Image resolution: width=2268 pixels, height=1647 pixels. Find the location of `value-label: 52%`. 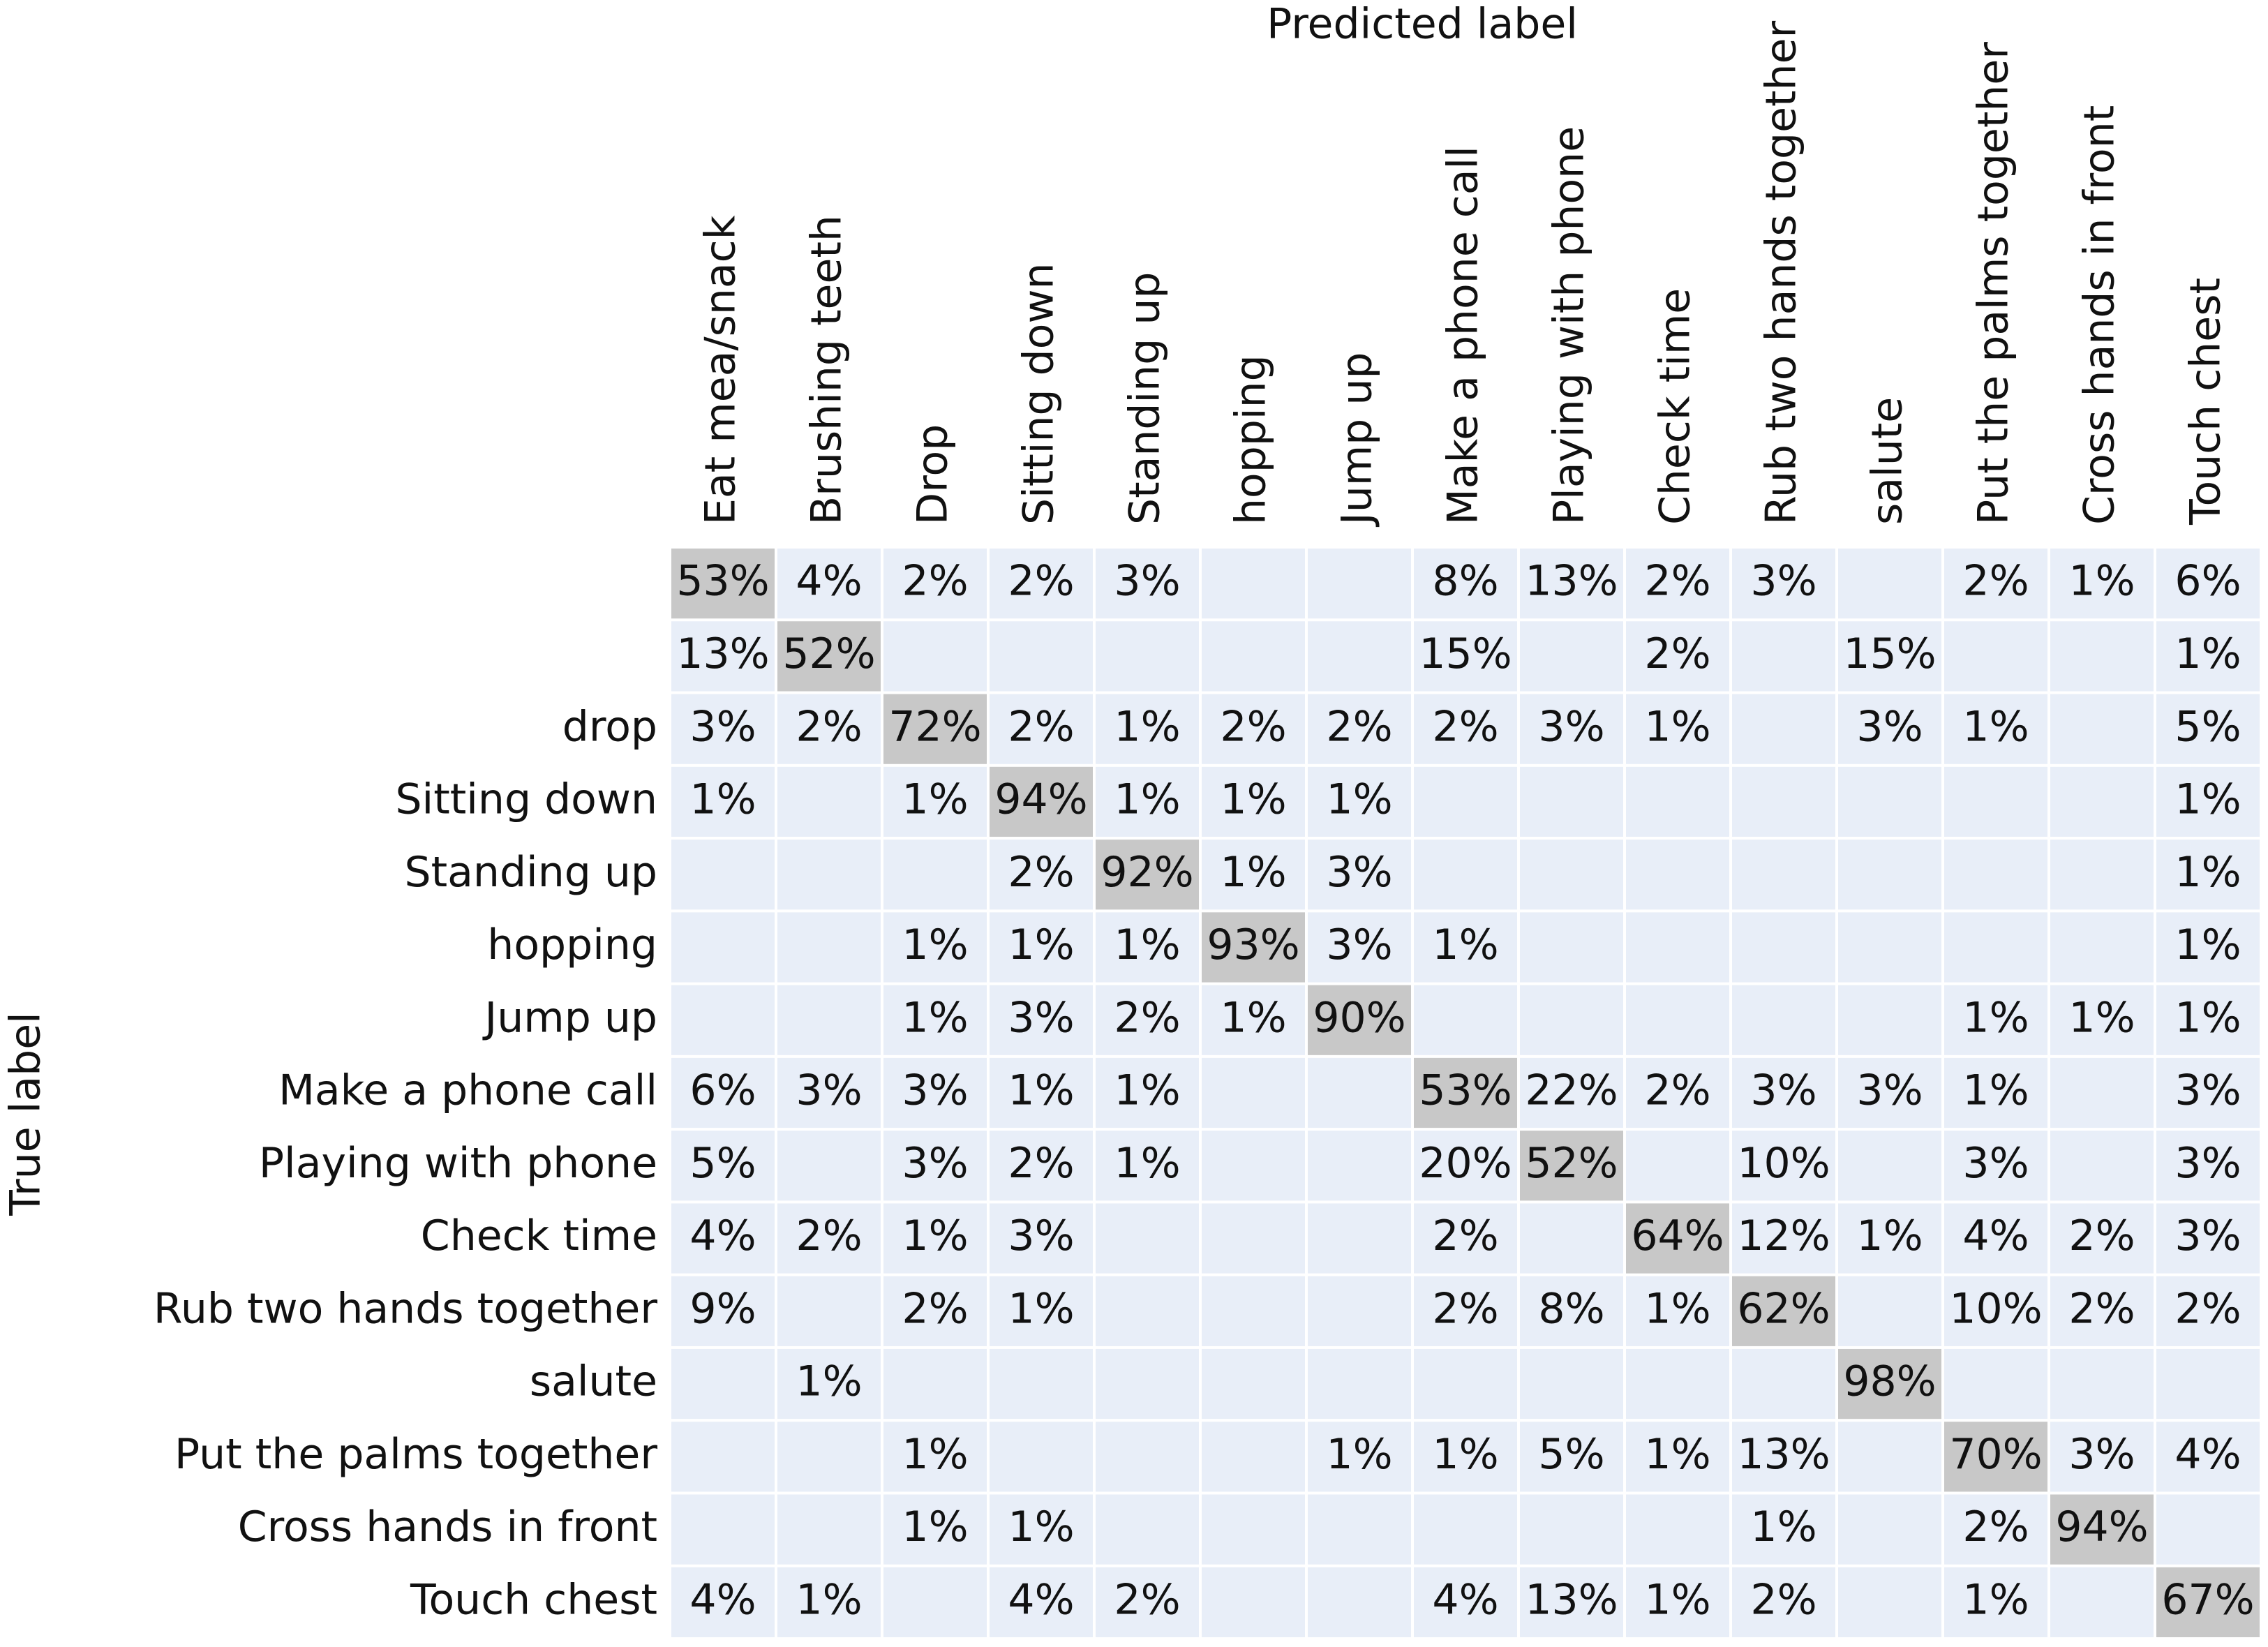

value-label: 52% is located at coordinates (828, 653).